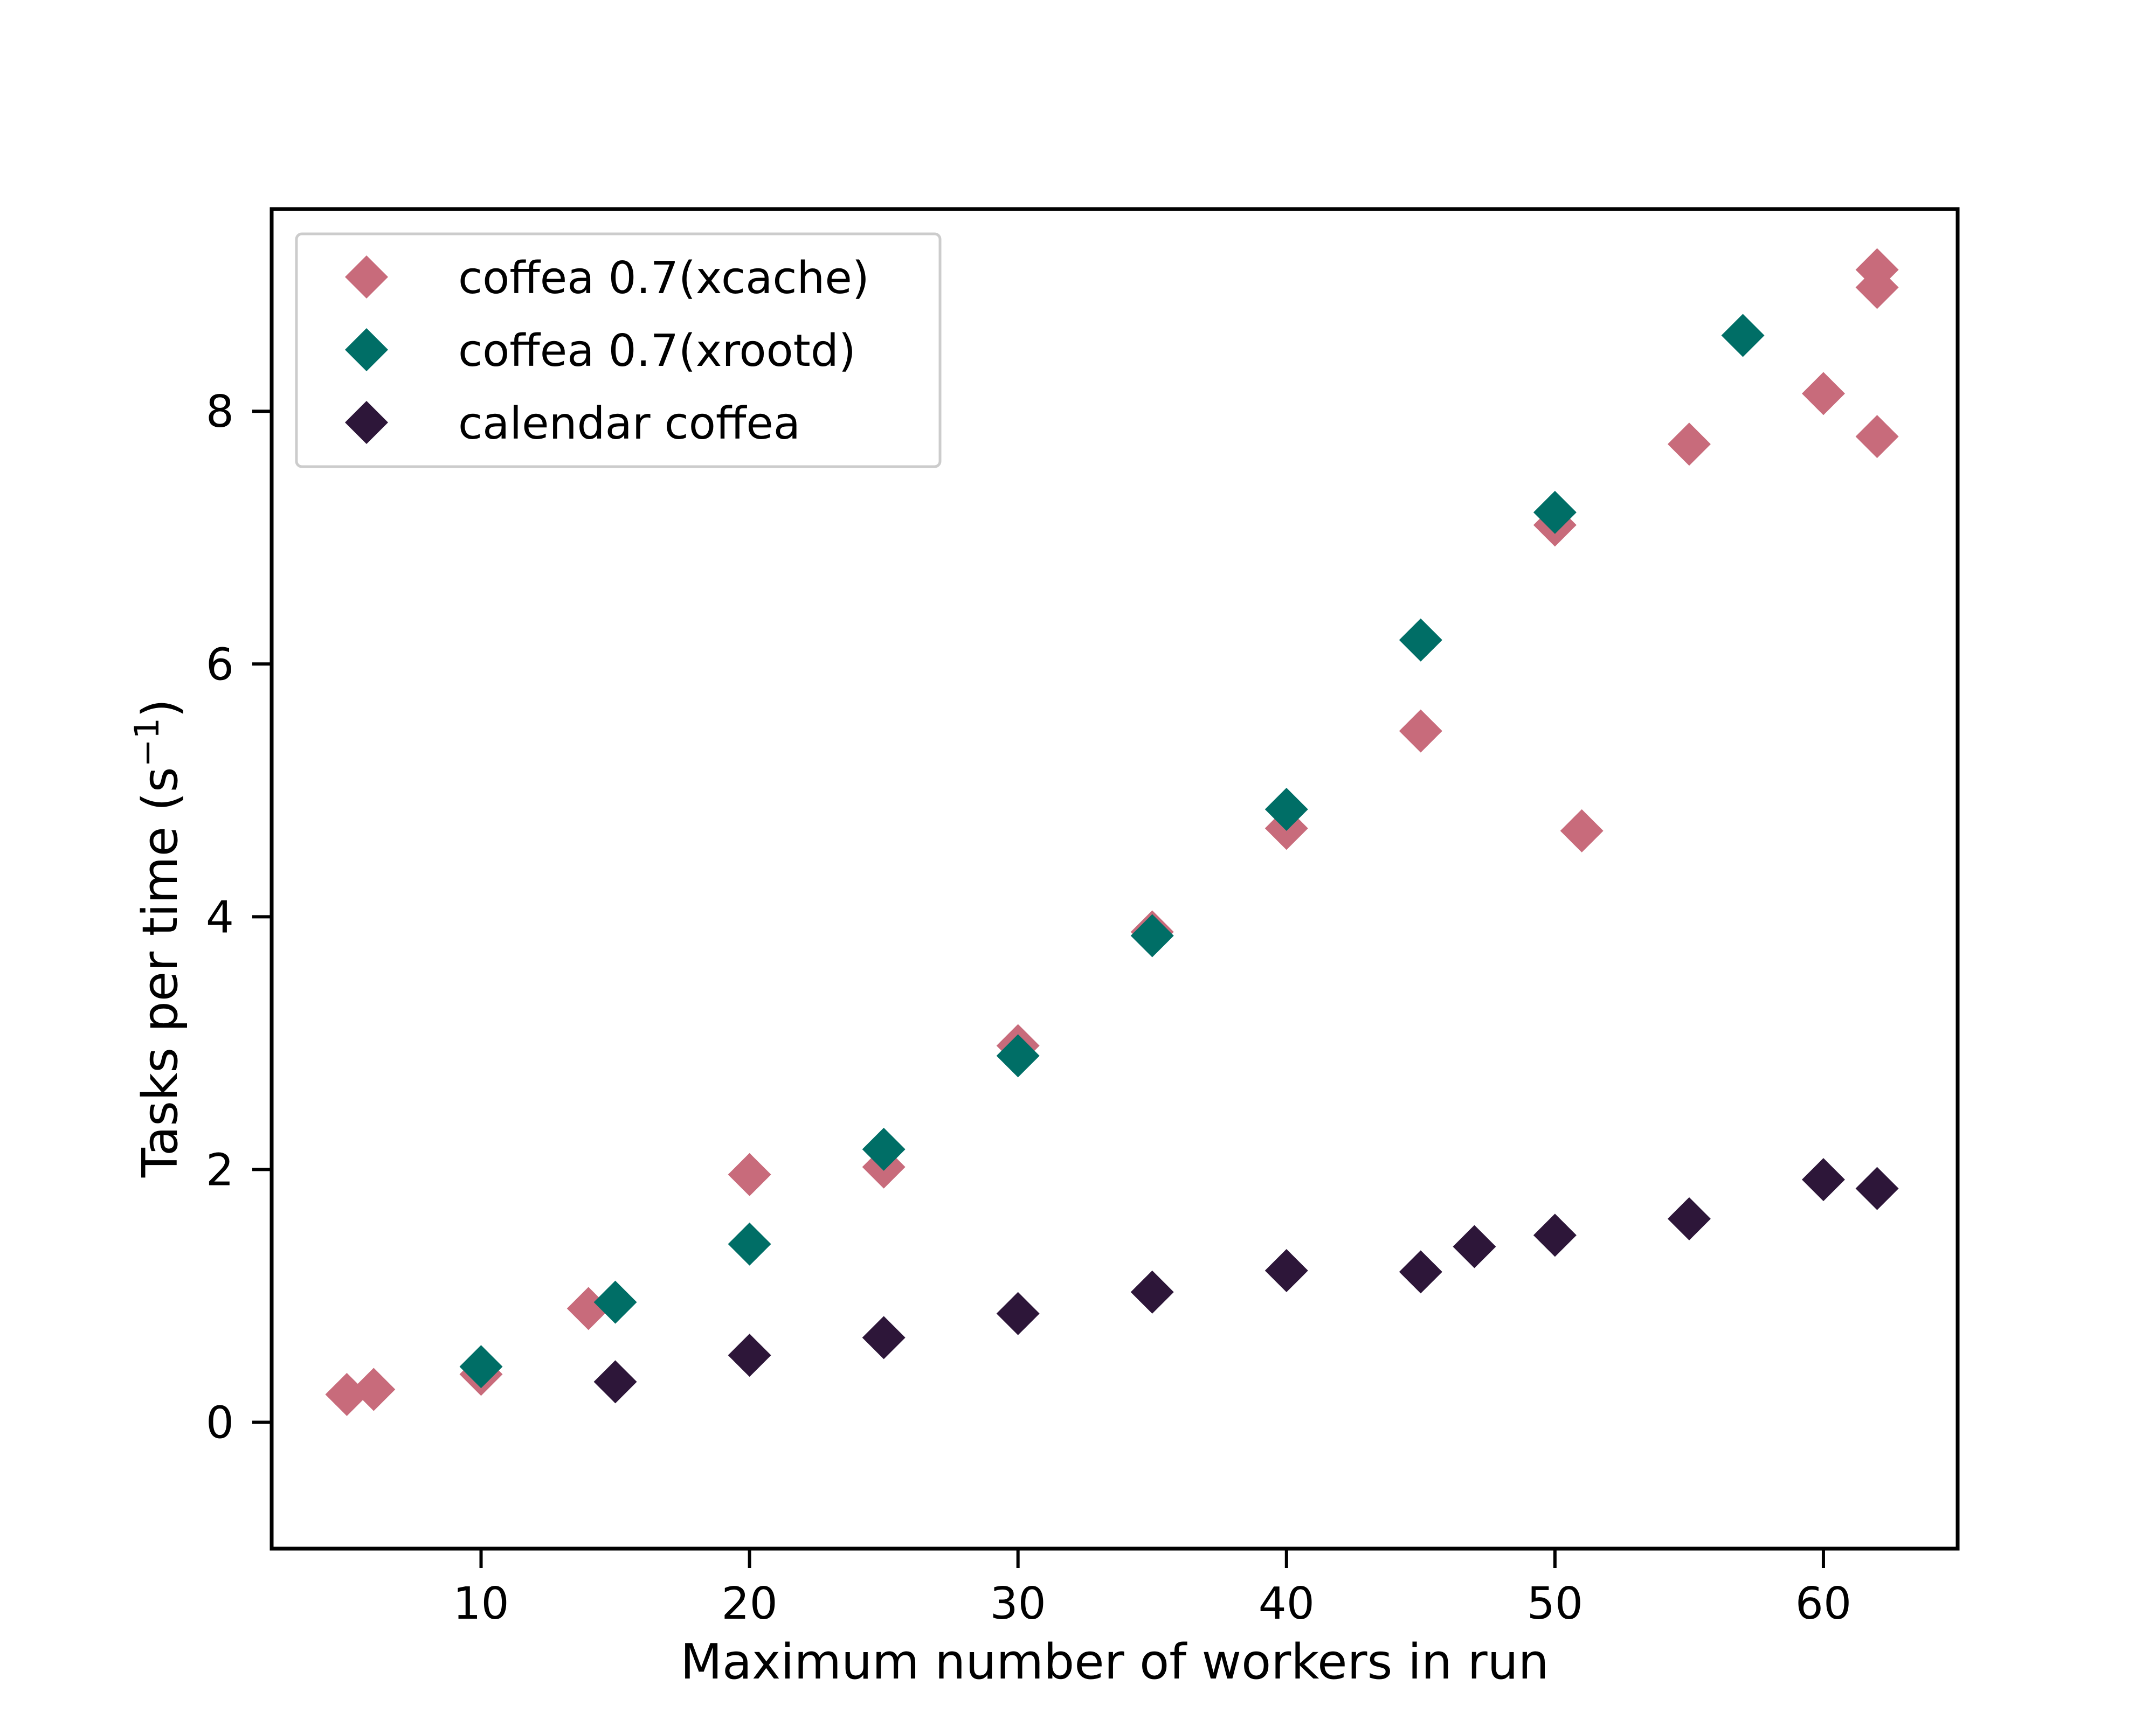 Image resolution: width=2156 pixels, height=1727 pixels. I want to click on legend-label: coffea 0.7(xcache), so click(663, 278).